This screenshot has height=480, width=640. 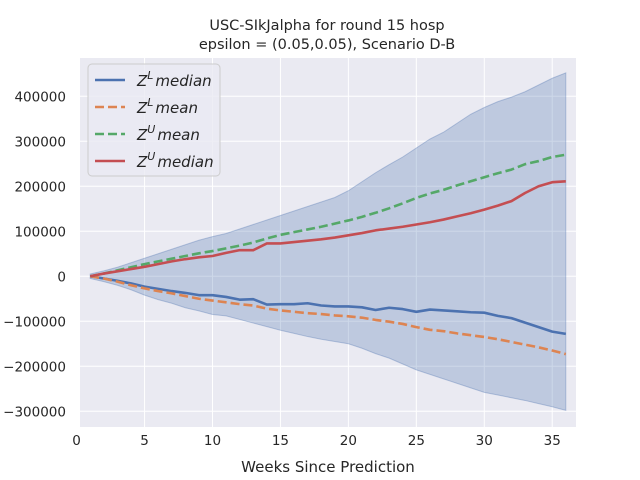 What do you see at coordinates (76, 441) in the screenshot?
I see `x-tick-label: 0` at bounding box center [76, 441].